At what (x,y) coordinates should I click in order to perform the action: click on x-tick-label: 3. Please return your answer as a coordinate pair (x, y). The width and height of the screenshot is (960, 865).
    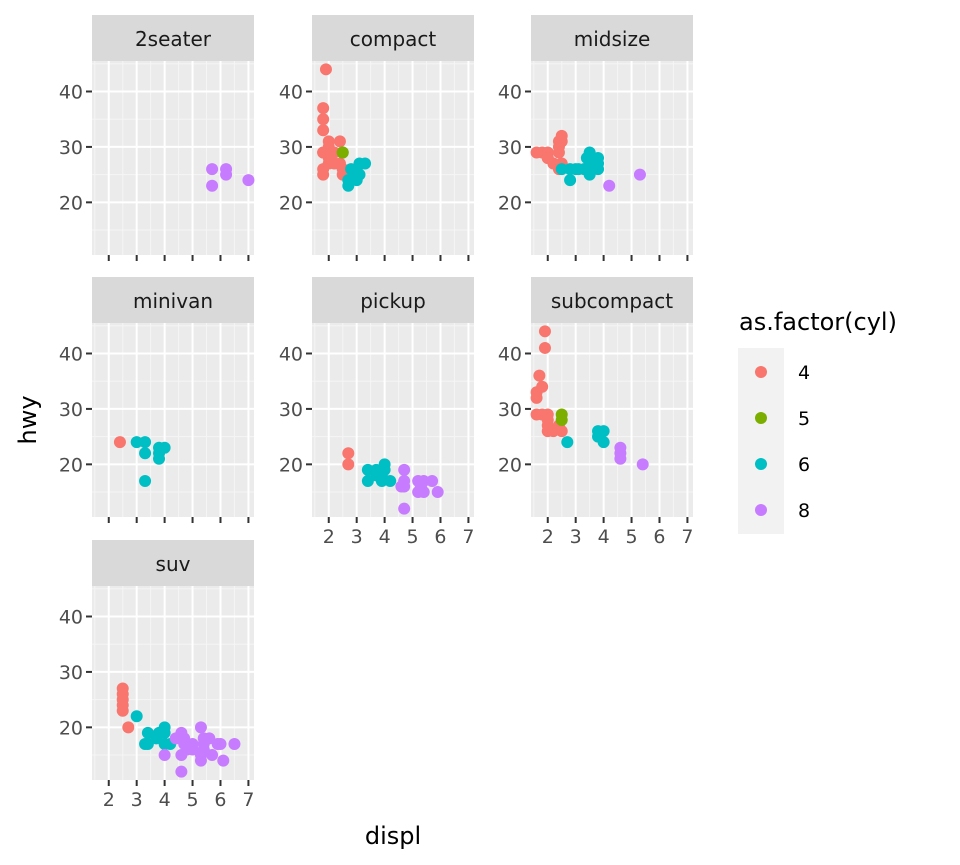
    Looking at the image, I should click on (137, 800).